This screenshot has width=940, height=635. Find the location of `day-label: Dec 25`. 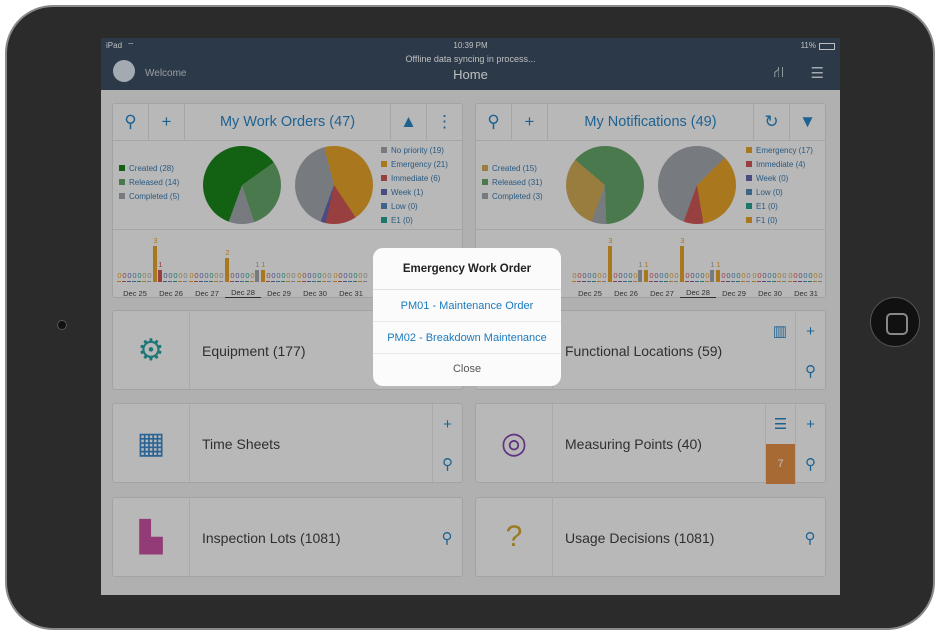

day-label: Dec 25 is located at coordinates (590, 293).